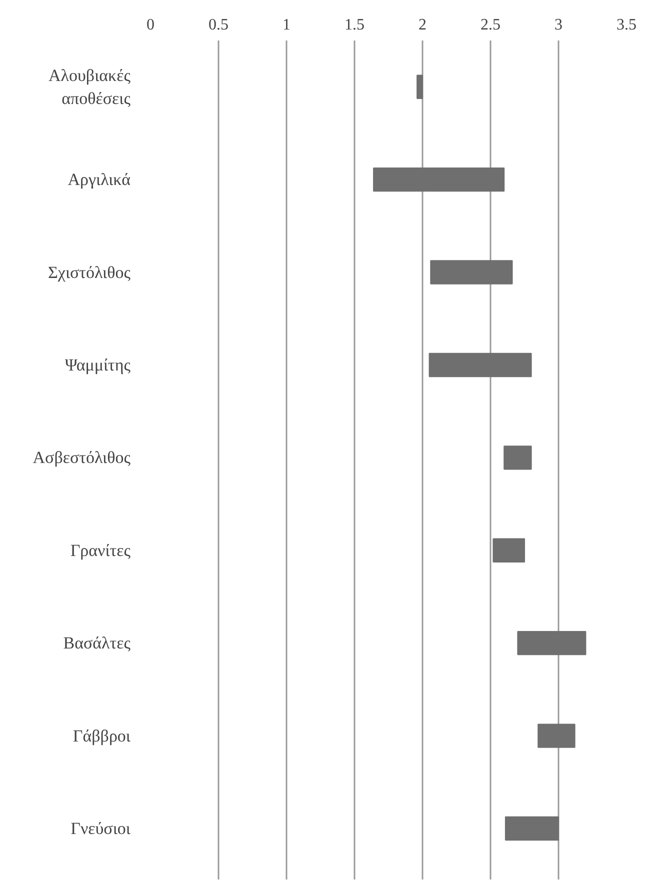 This screenshot has height=889, width=646. What do you see at coordinates (89, 272) in the screenshot?
I see `y-tick-label: Σχιστόλιθος` at bounding box center [89, 272].